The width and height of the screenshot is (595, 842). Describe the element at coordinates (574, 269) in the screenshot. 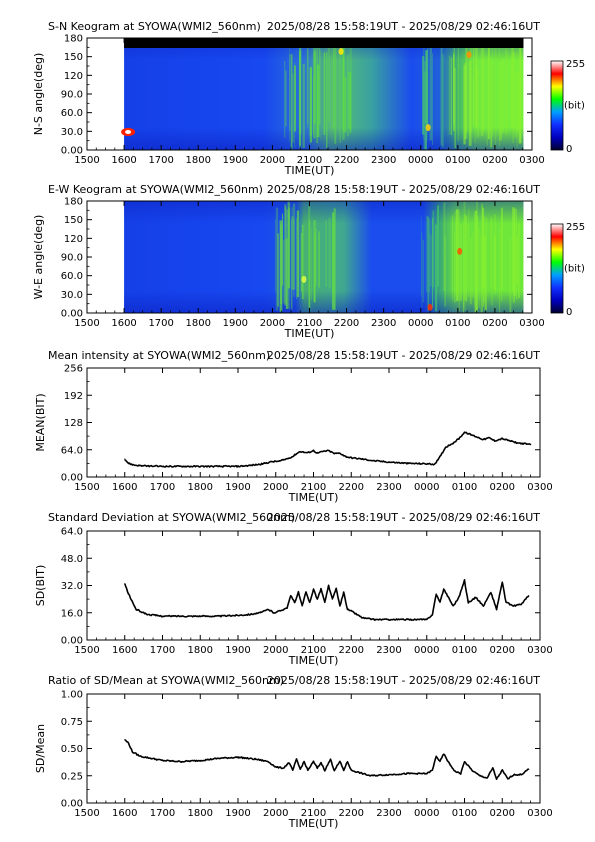

I see `colorbar-unit-label: (bit)` at that location.